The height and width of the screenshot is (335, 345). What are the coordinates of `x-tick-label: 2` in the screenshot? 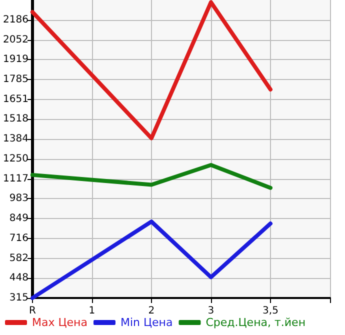 It's located at (151, 311).